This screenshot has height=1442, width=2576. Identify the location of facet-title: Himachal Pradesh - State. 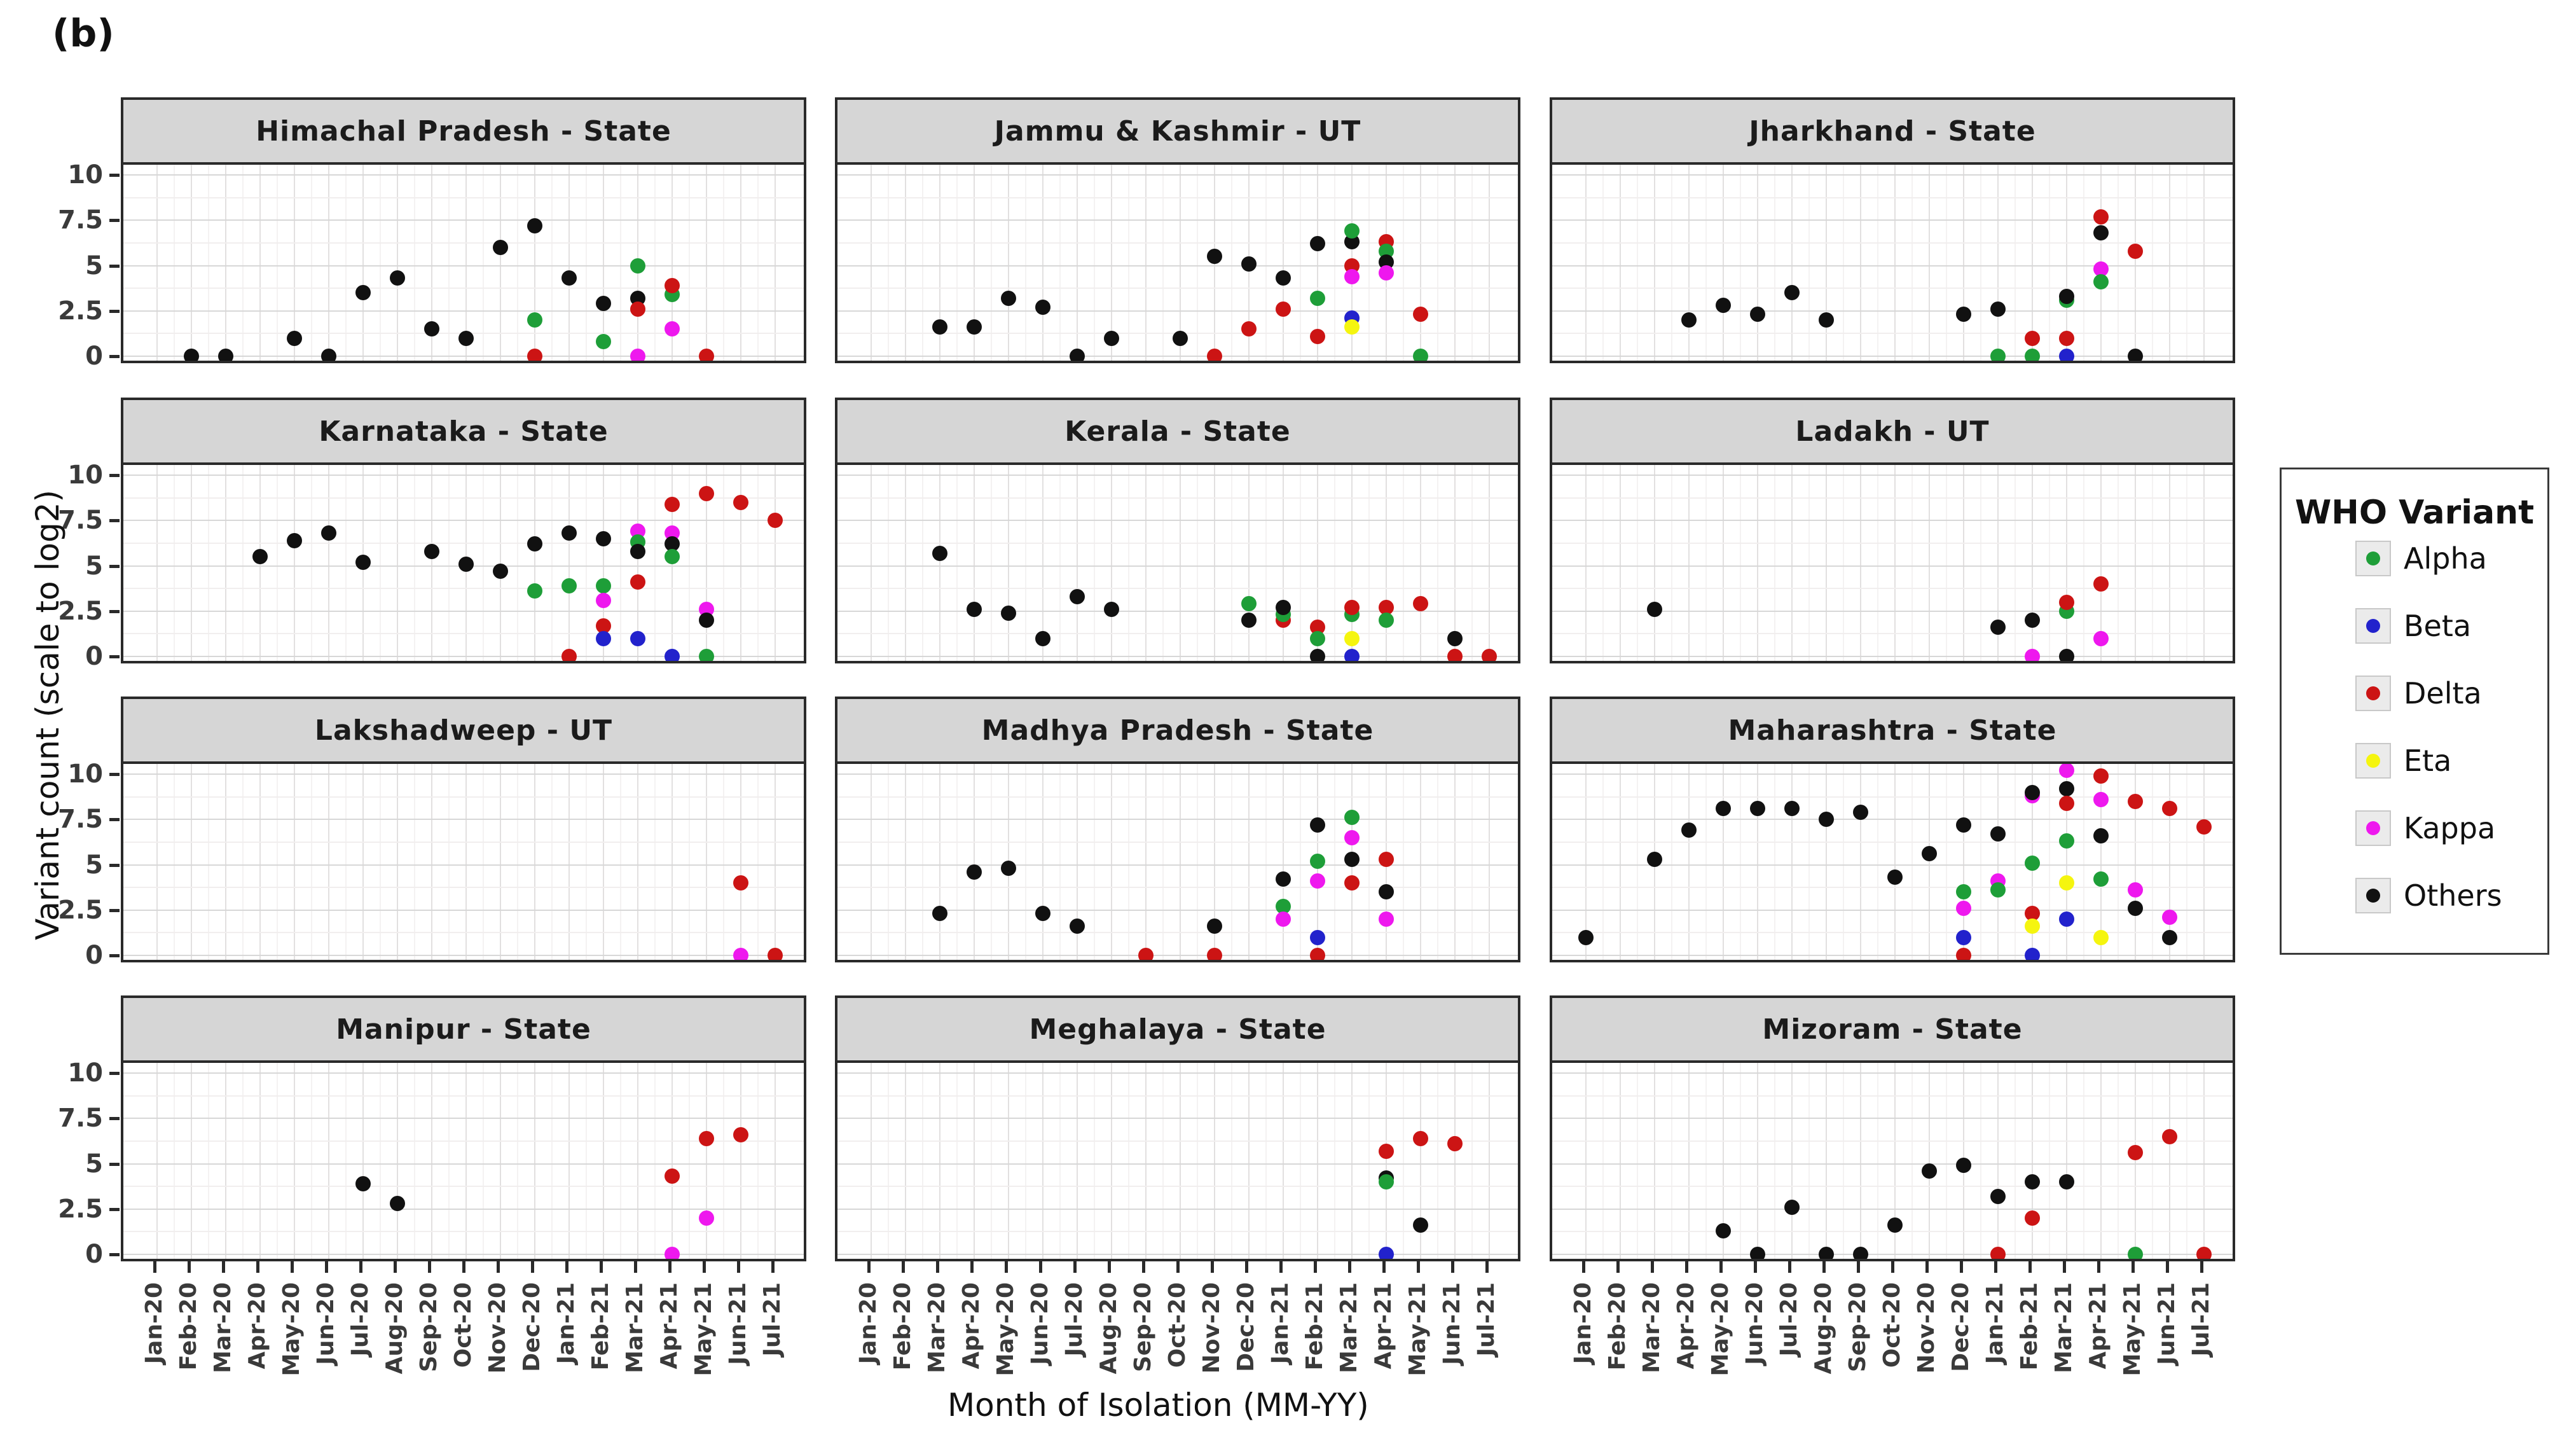
(464, 131).